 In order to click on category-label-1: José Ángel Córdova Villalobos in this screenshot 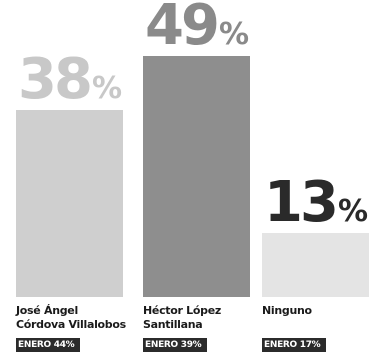, I will do `click(76, 318)`.